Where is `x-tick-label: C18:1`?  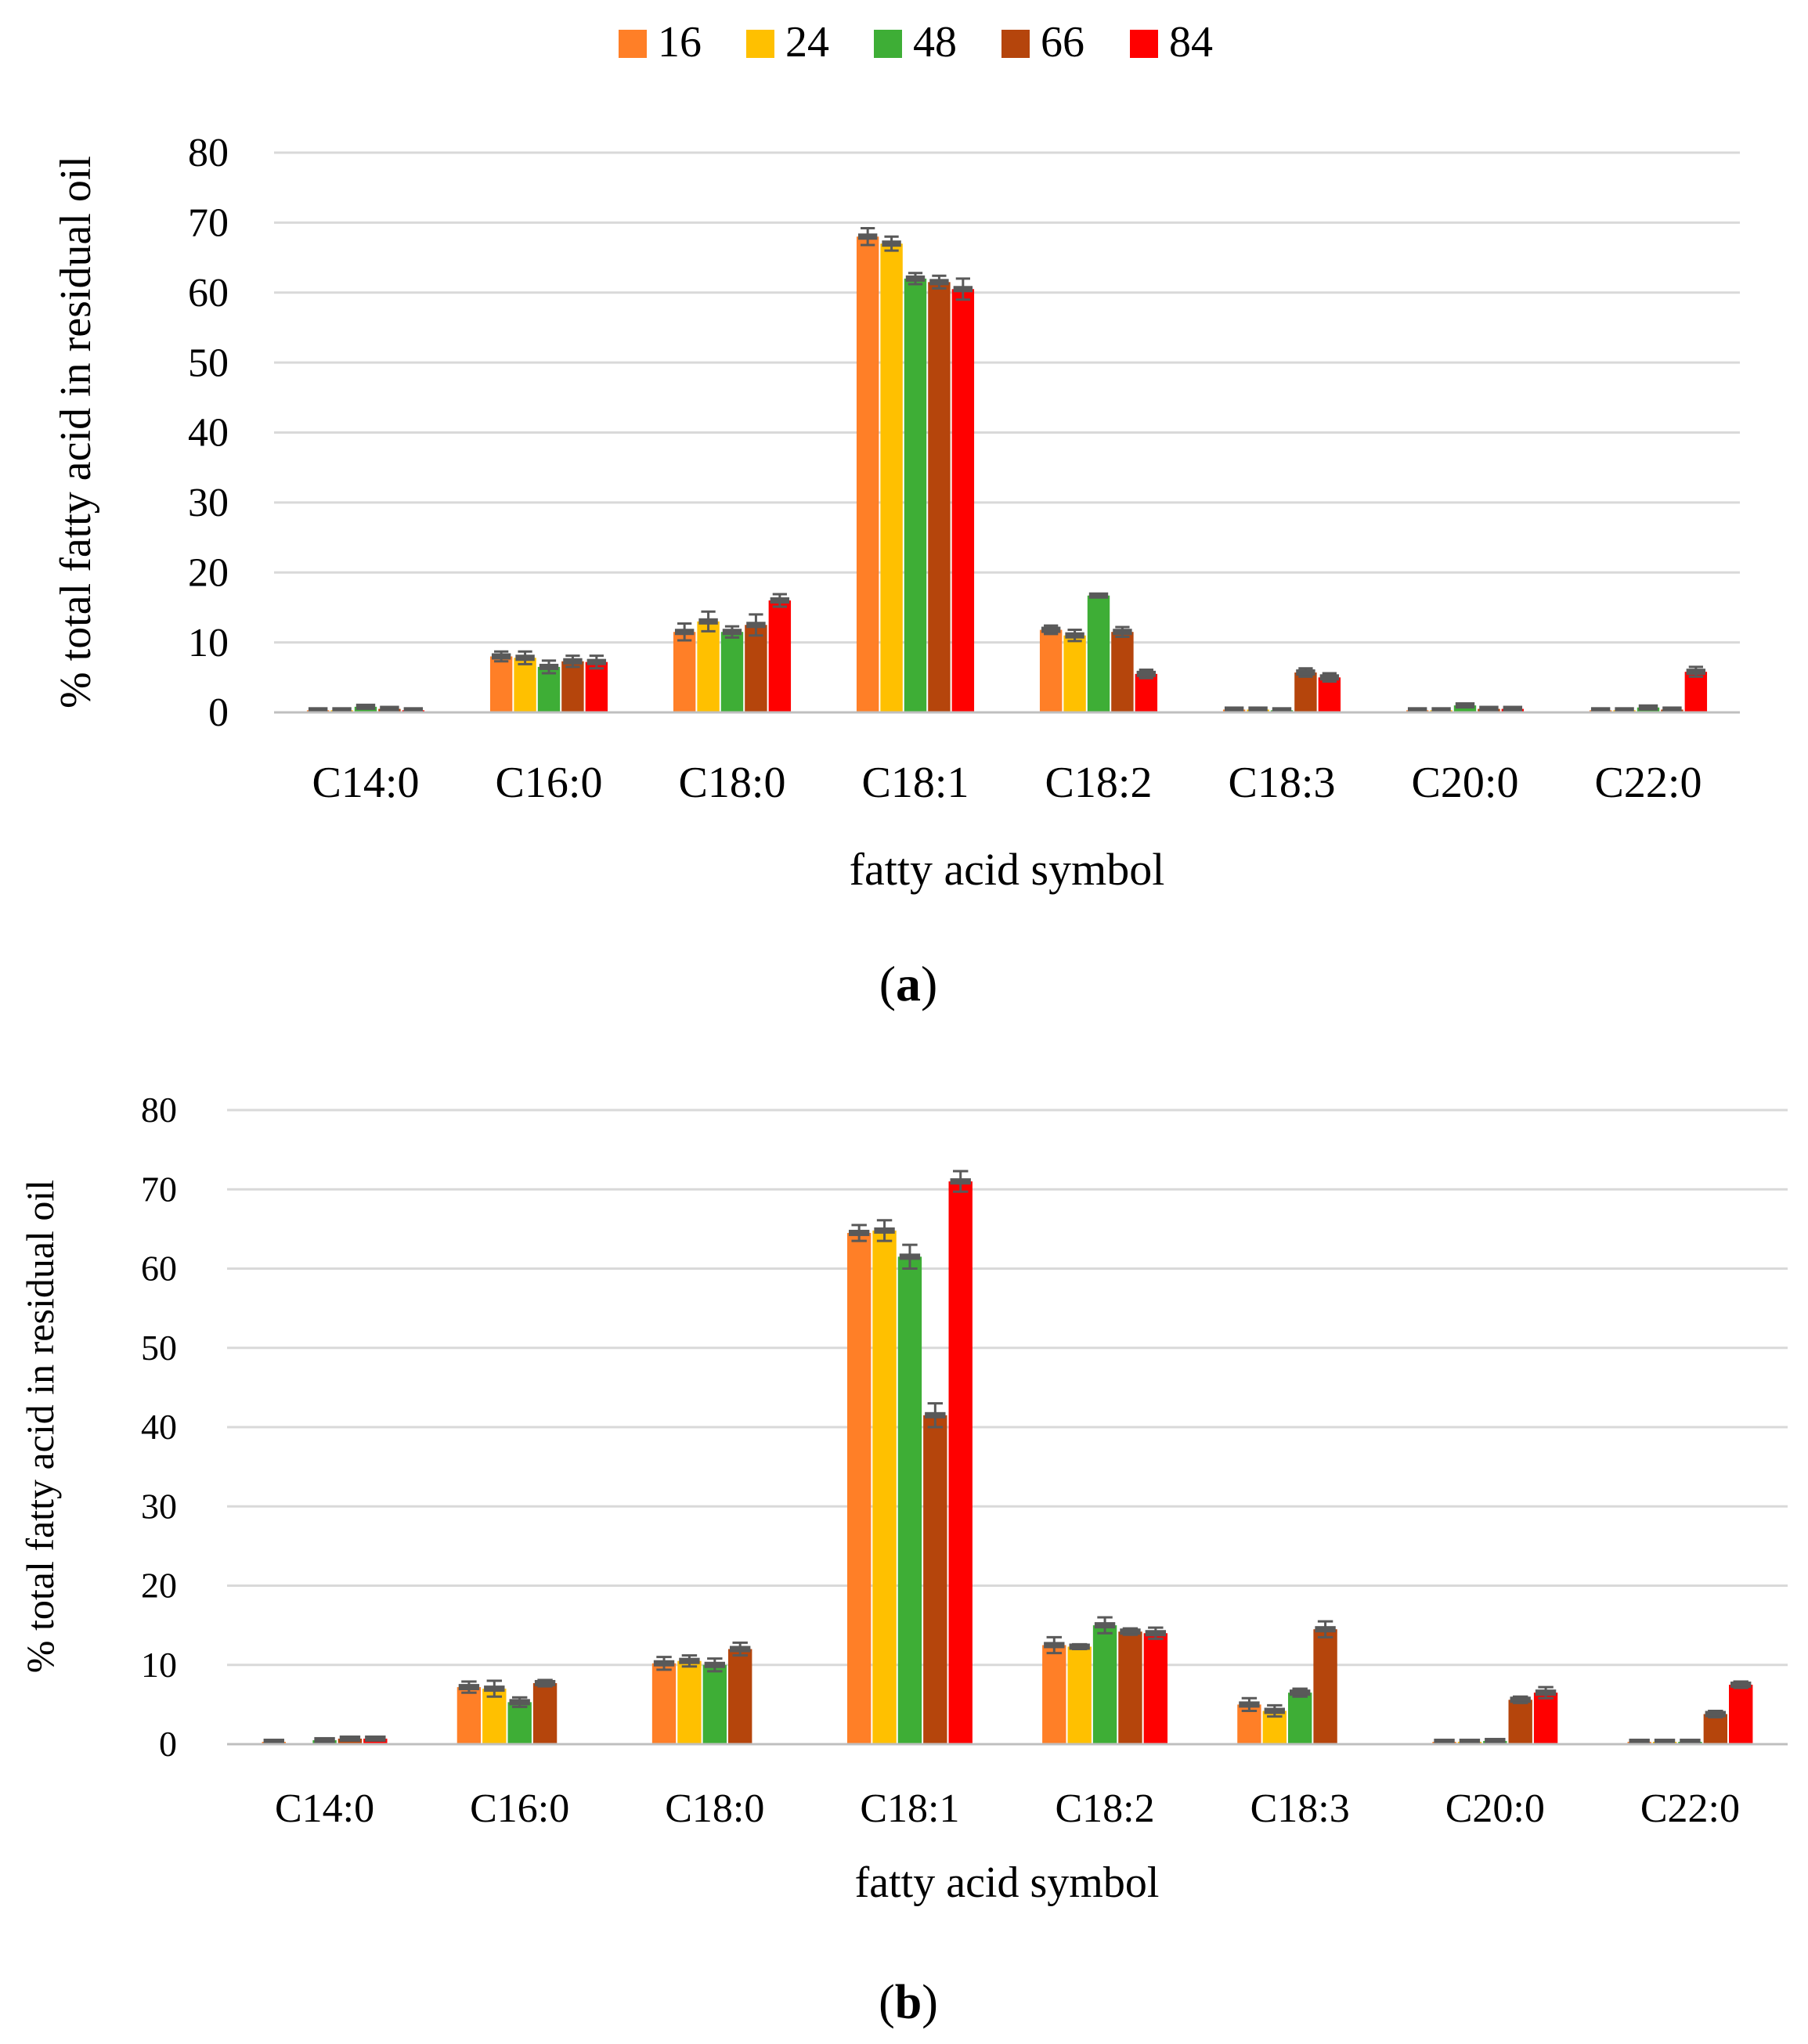
x-tick-label: C18:1 is located at coordinates (909, 1808).